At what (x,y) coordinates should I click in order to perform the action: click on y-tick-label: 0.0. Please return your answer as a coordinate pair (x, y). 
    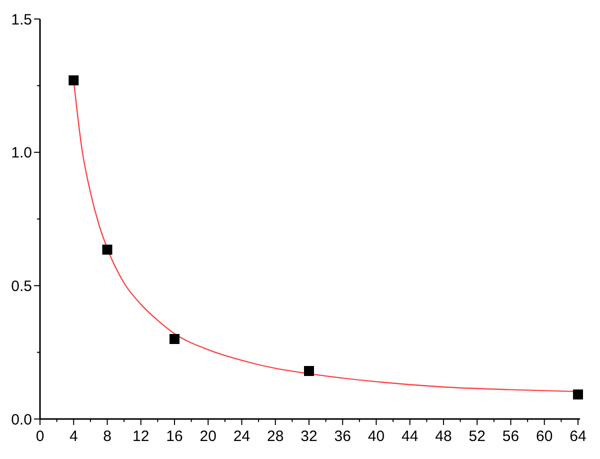
    Looking at the image, I should click on (21, 419).